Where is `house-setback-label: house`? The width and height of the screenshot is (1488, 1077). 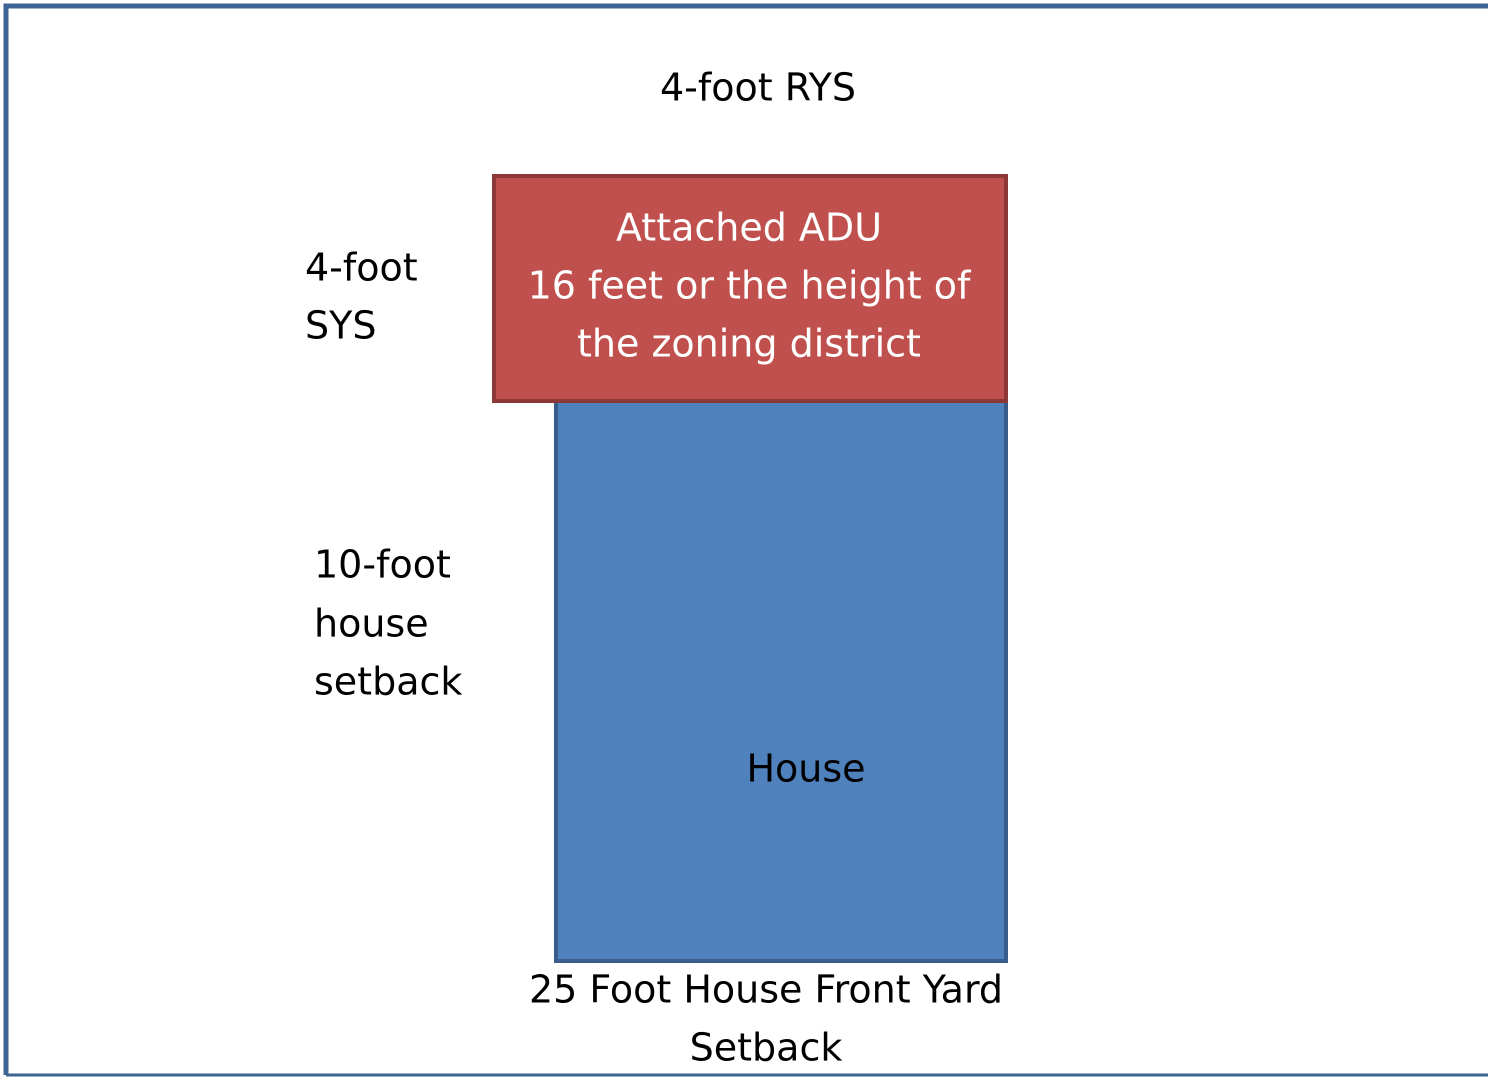
house-setback-label: house is located at coordinates (371, 624).